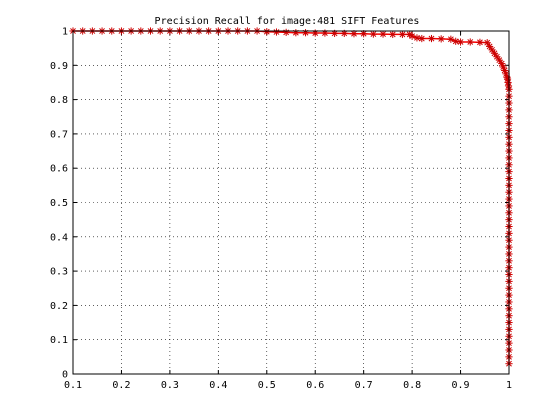 The width and height of the screenshot is (560, 420). I want to click on y-tick-label: 0.6, so click(59, 169).